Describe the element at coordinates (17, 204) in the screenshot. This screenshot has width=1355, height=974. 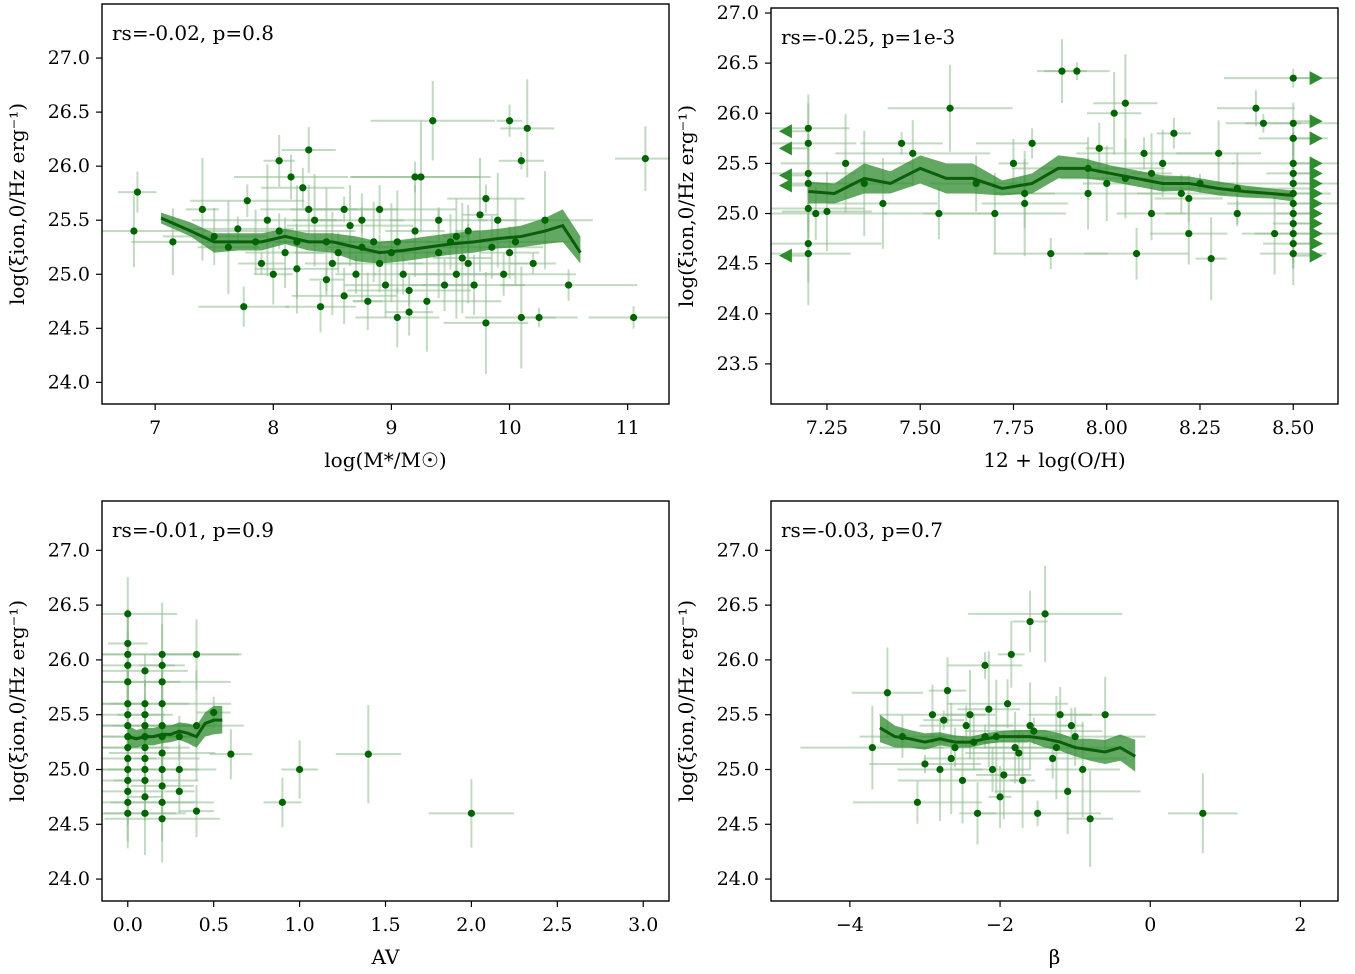
I see `y-axis-label: log(ξion,0/Hz erg⁻¹)` at that location.